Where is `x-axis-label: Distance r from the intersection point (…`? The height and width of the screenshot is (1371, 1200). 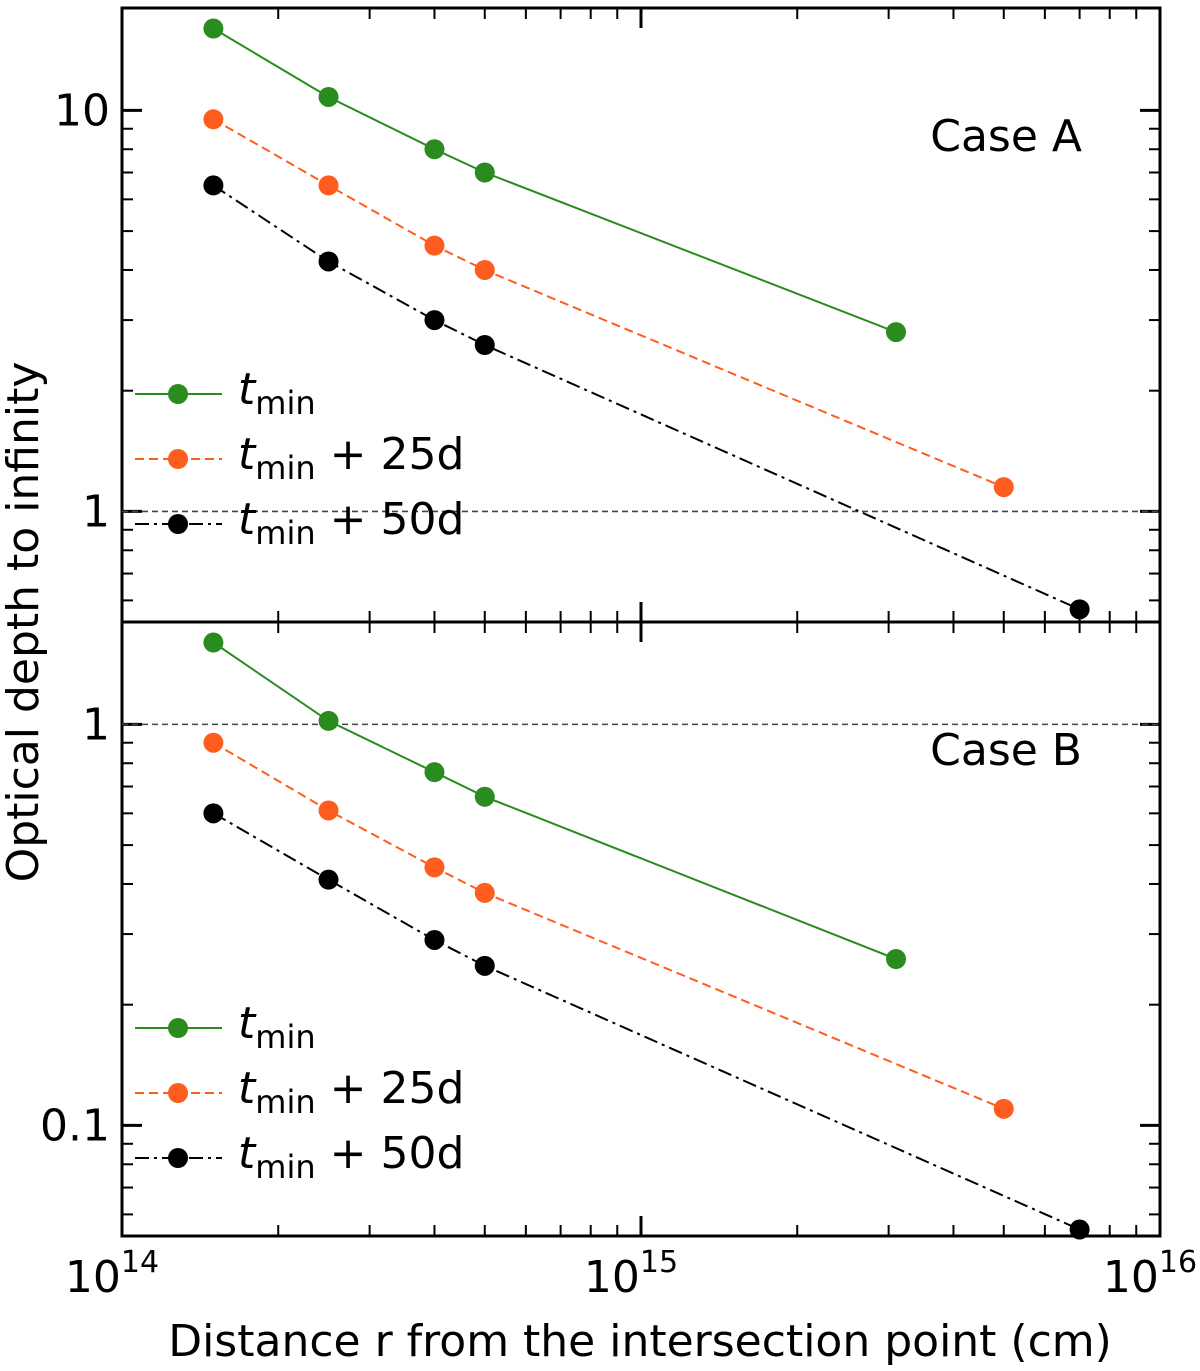
x-axis-label: Distance r from the intersection point (… is located at coordinates (640, 1341).